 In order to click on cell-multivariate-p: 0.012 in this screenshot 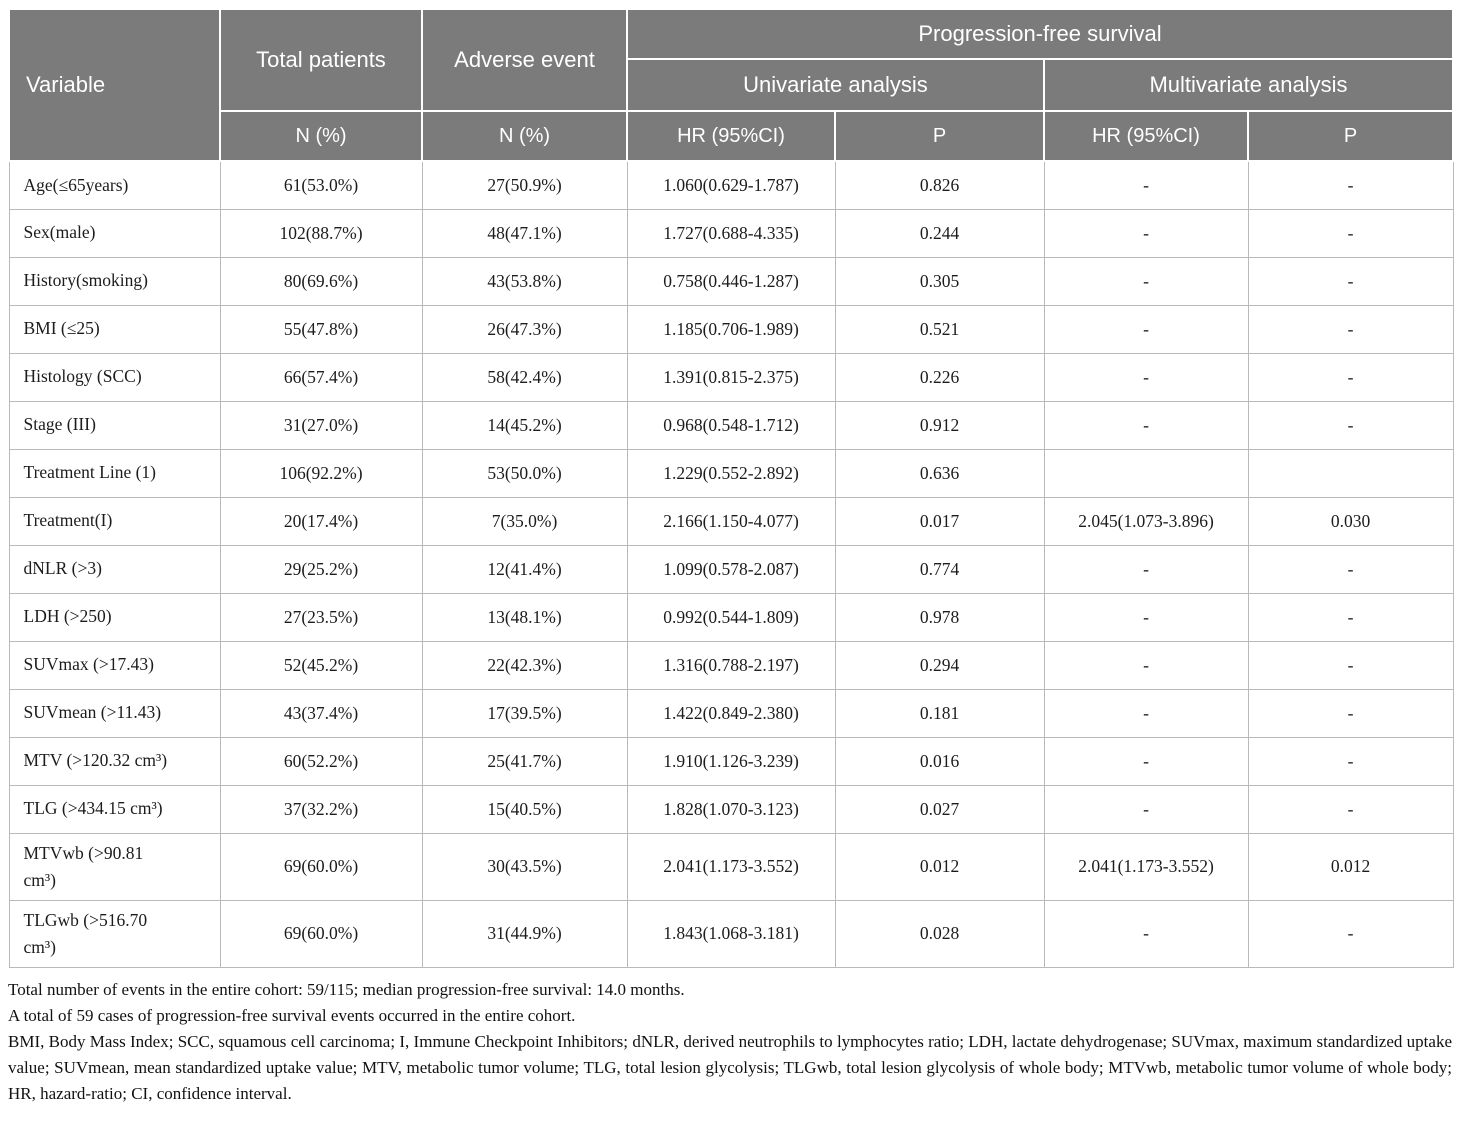, I will do `click(1350, 866)`.